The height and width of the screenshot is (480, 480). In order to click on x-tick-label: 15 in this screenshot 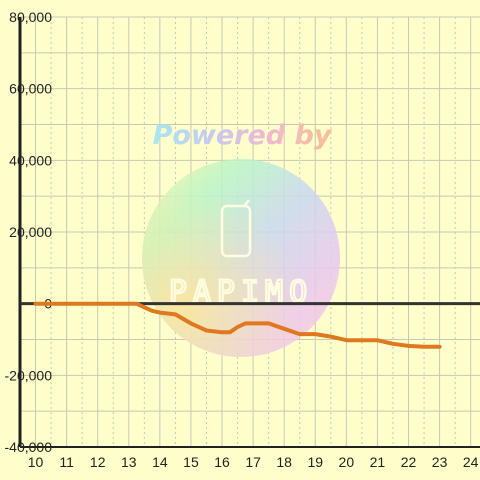, I will do `click(191, 462)`.